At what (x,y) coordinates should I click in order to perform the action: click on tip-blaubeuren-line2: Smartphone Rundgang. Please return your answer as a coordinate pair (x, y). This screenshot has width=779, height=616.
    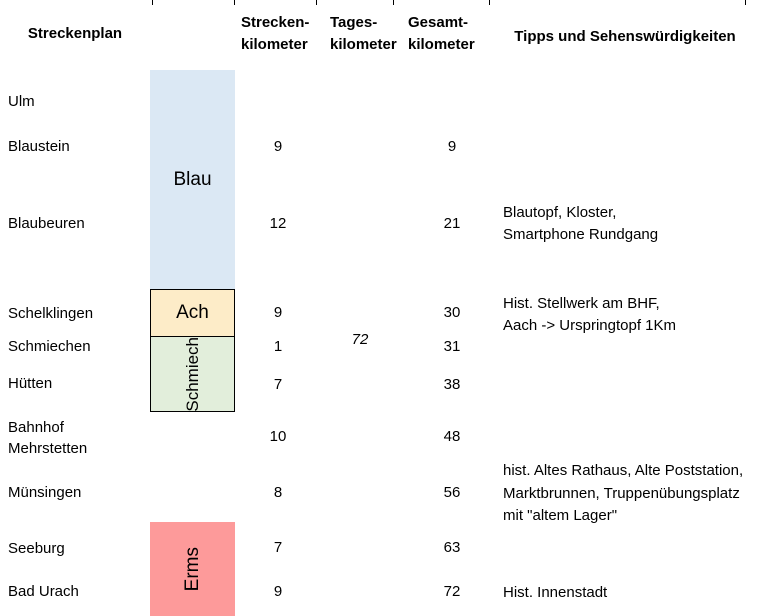
    Looking at the image, I should click on (581, 234).